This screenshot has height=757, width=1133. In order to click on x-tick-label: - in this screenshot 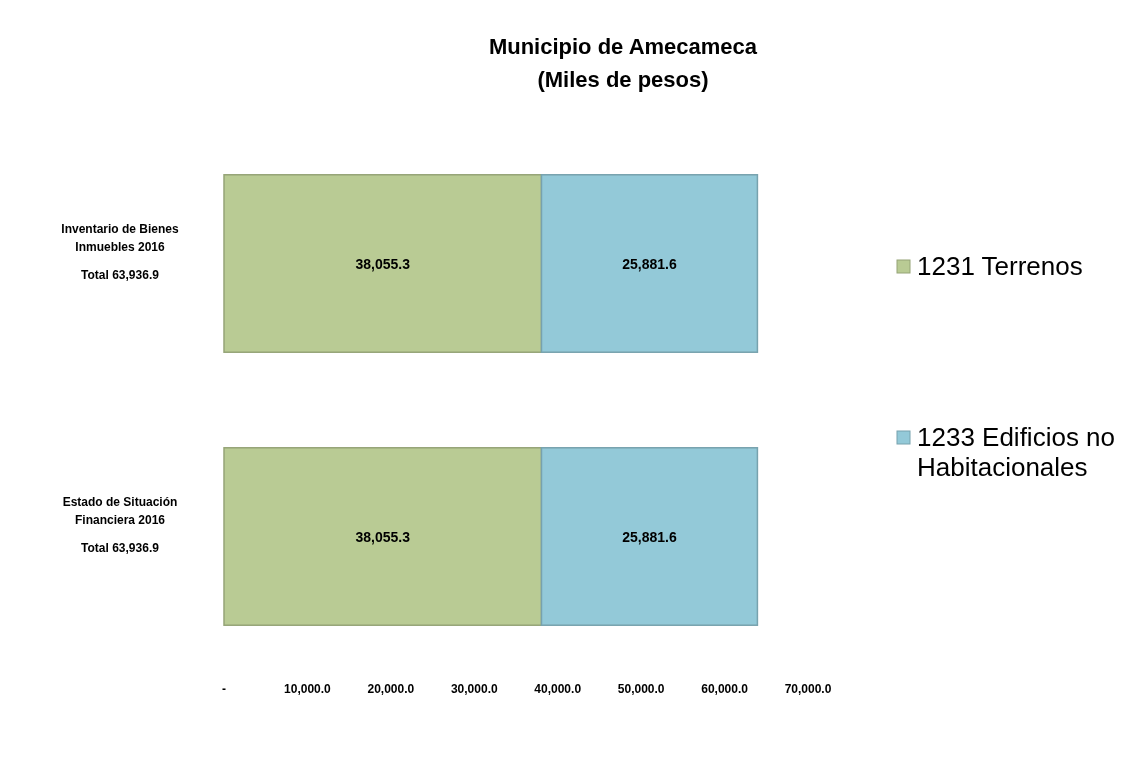, I will do `click(224, 689)`.